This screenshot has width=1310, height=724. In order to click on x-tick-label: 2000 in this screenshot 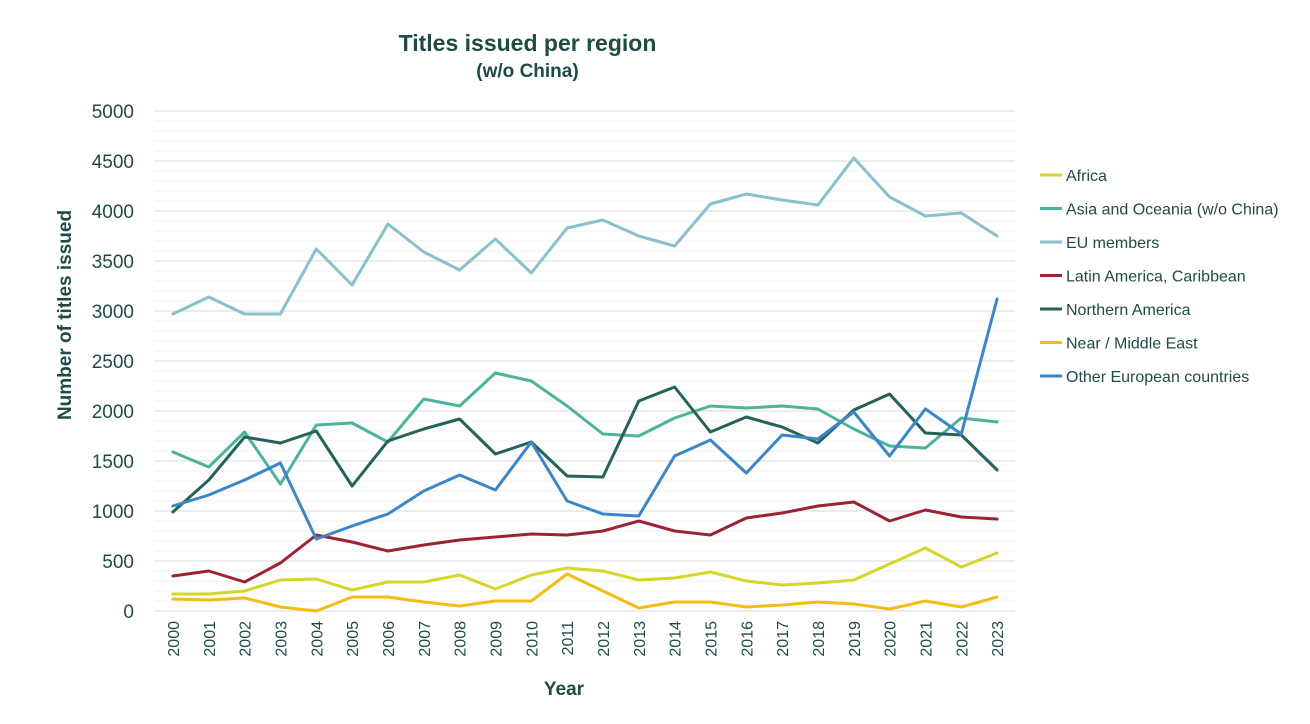, I will do `click(174, 639)`.